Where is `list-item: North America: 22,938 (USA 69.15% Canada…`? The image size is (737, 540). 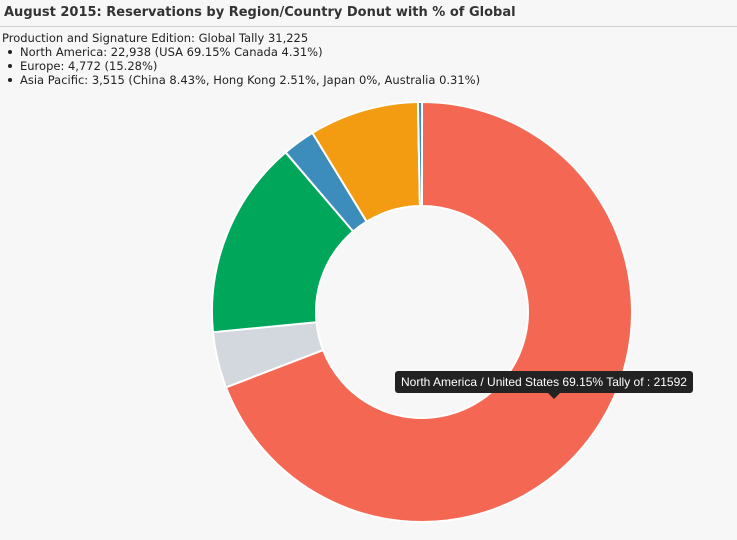 list-item: North America: 22,938 (USA 69.15% Canada… is located at coordinates (244, 52).